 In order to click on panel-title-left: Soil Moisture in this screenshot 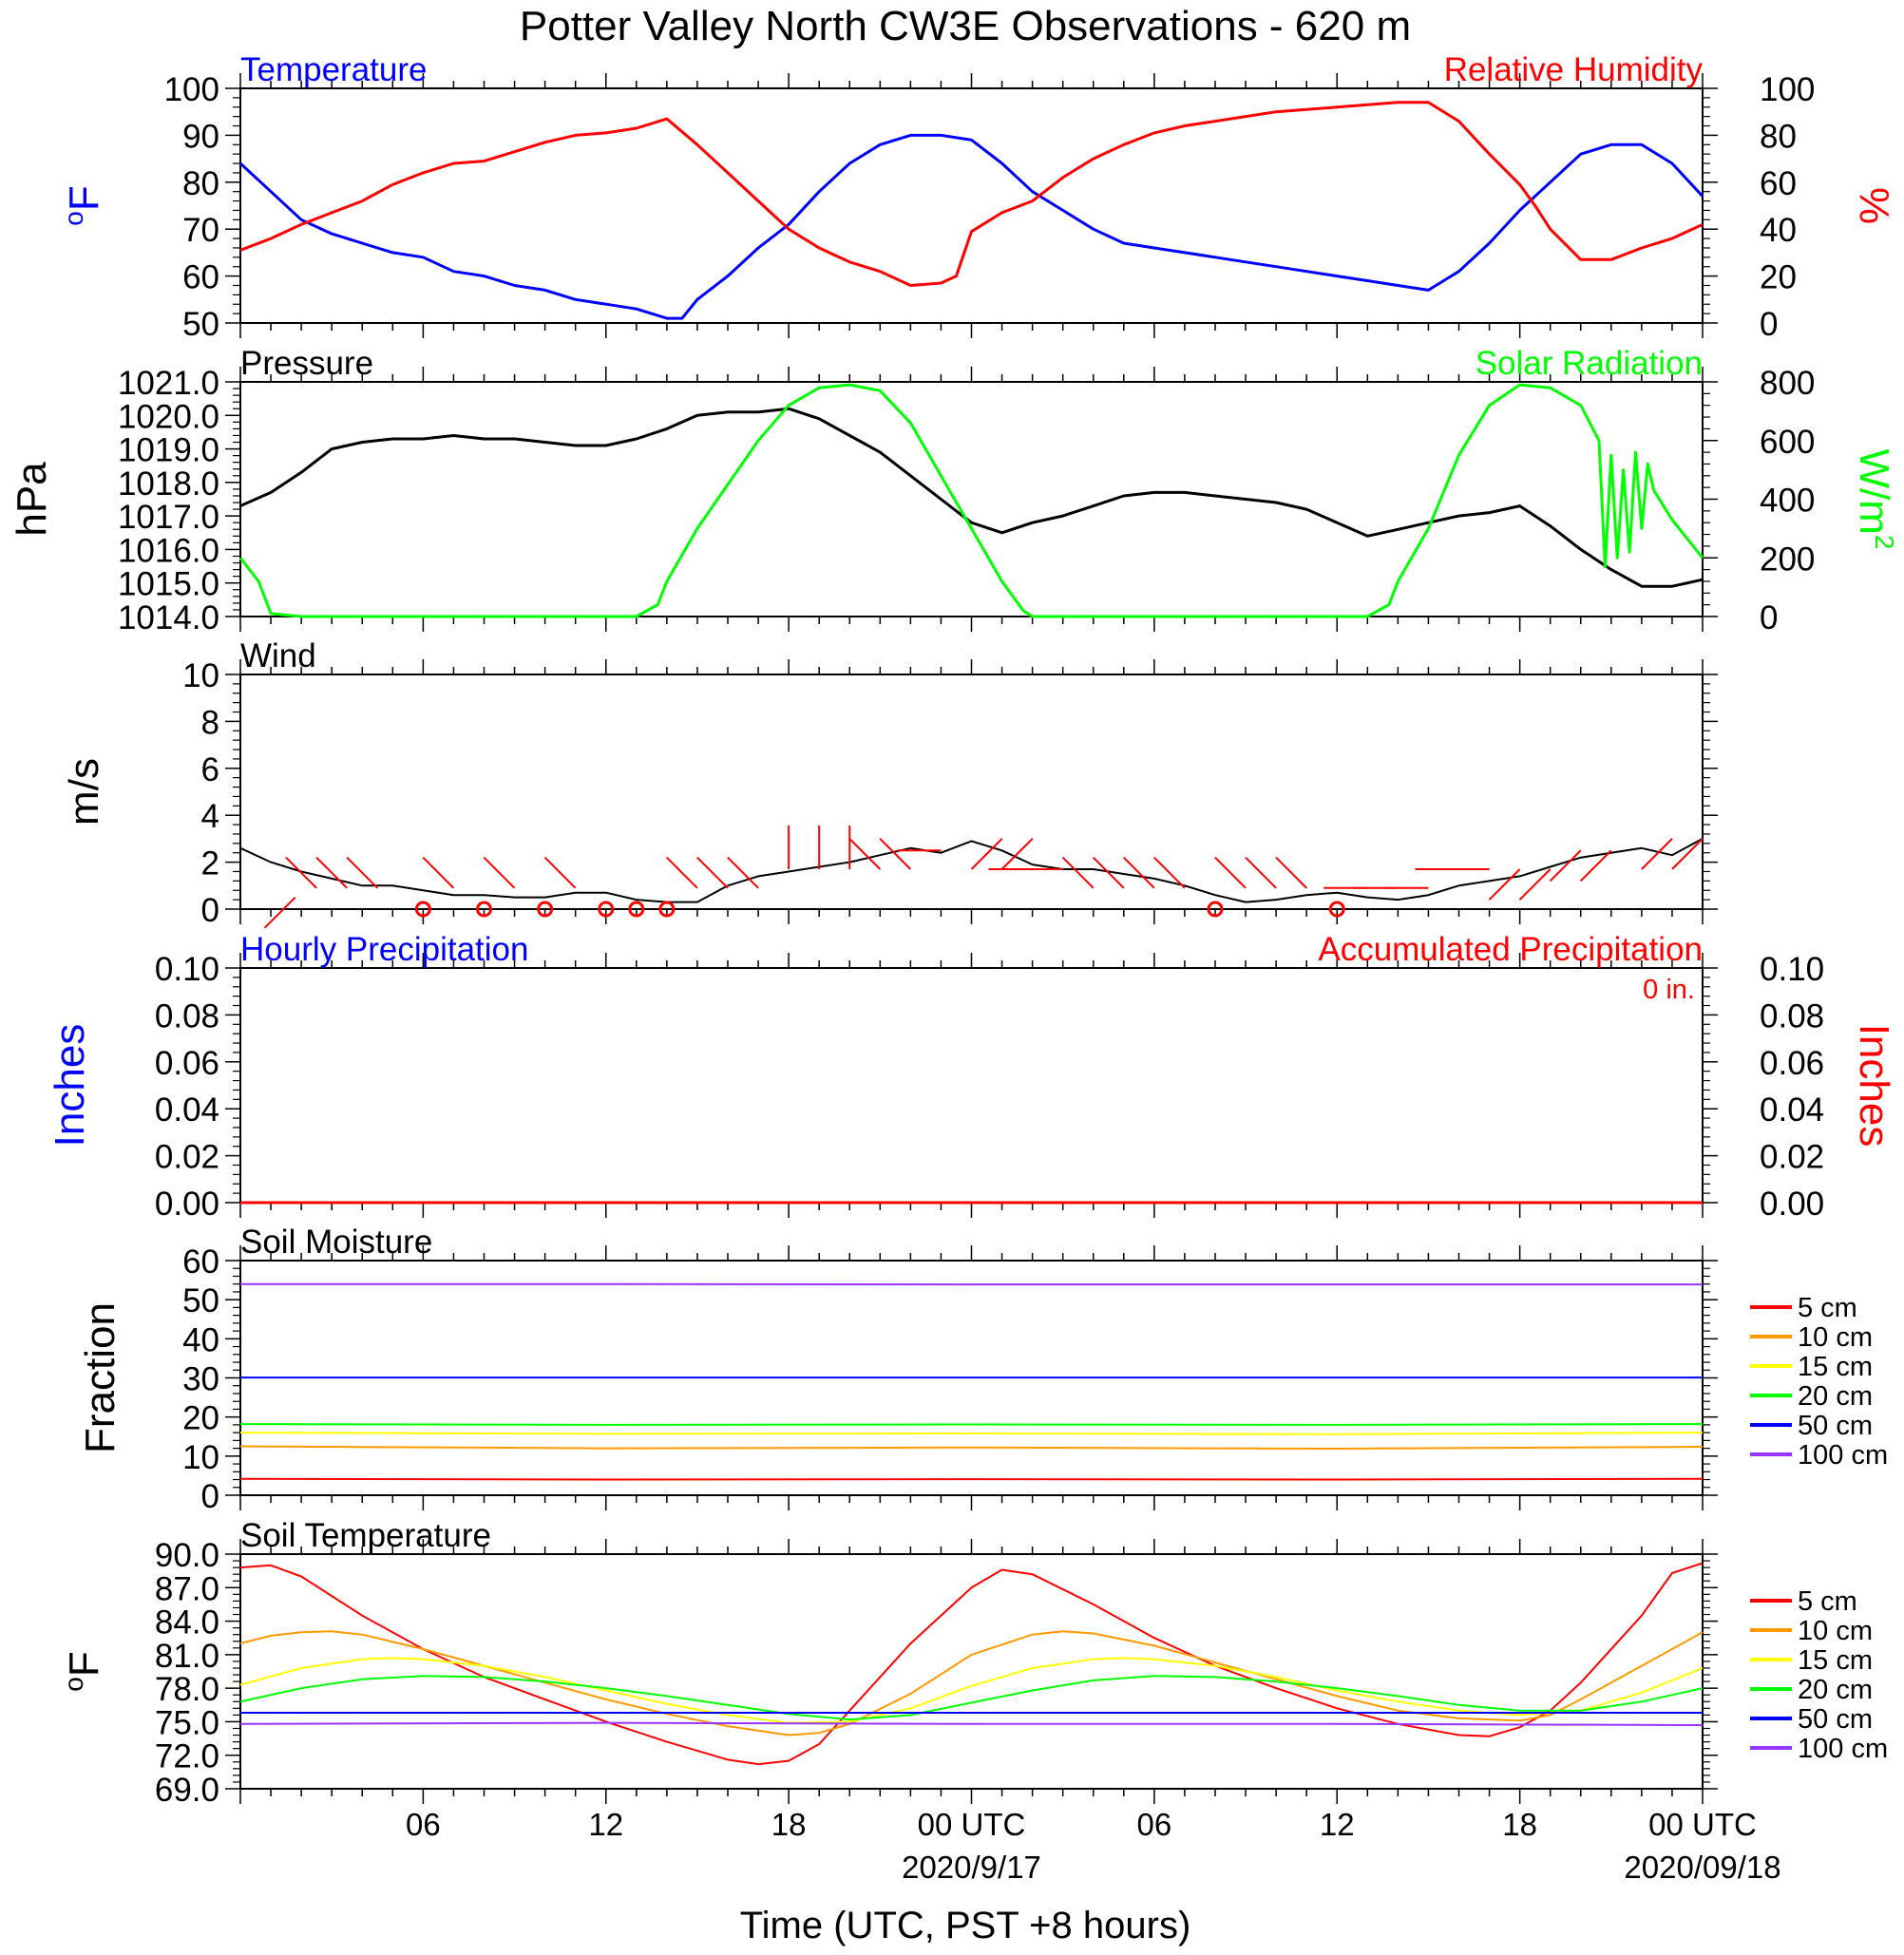, I will do `click(336, 1242)`.